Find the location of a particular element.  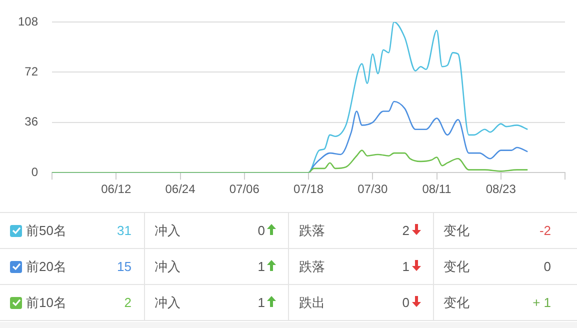

x-tick-label: 07/30 is located at coordinates (373, 189).